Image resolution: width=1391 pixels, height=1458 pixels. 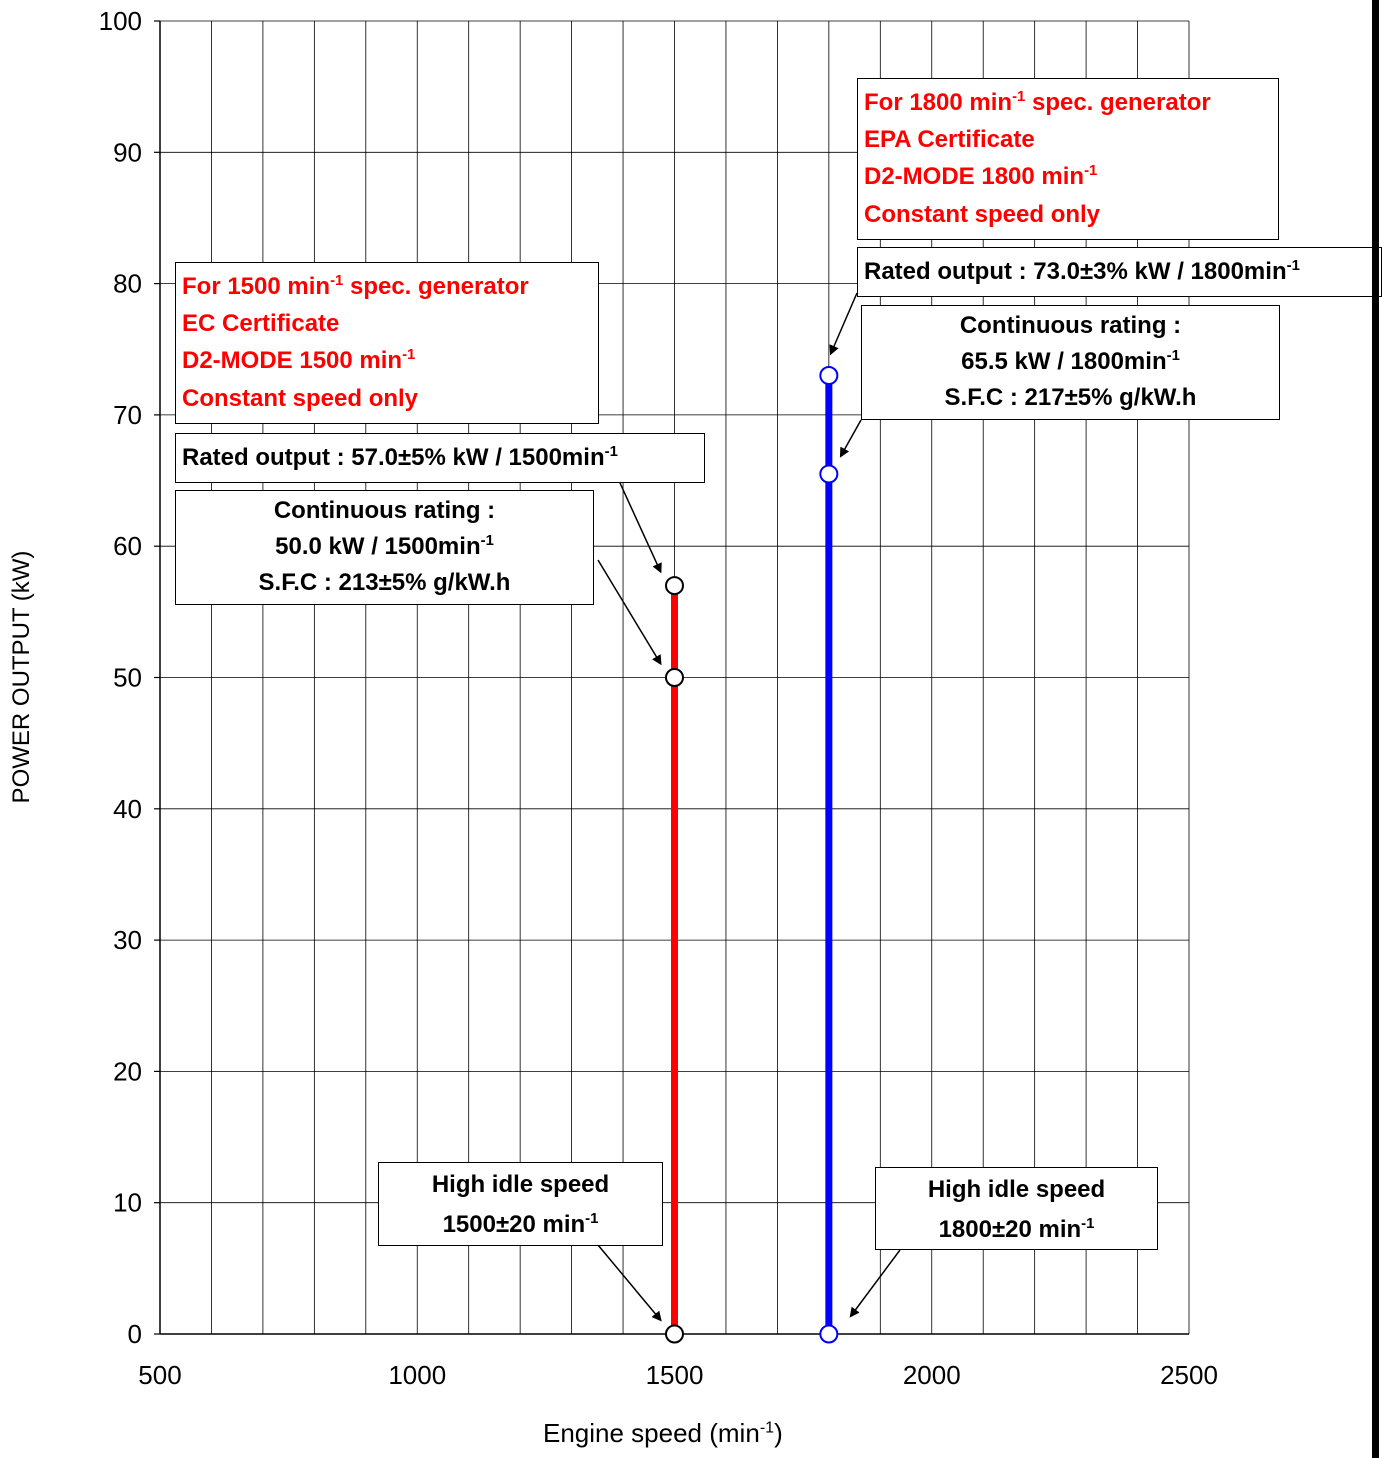 I want to click on idle-1500-box: High idle speed 1500±20 min-1, so click(x=520, y=1204).